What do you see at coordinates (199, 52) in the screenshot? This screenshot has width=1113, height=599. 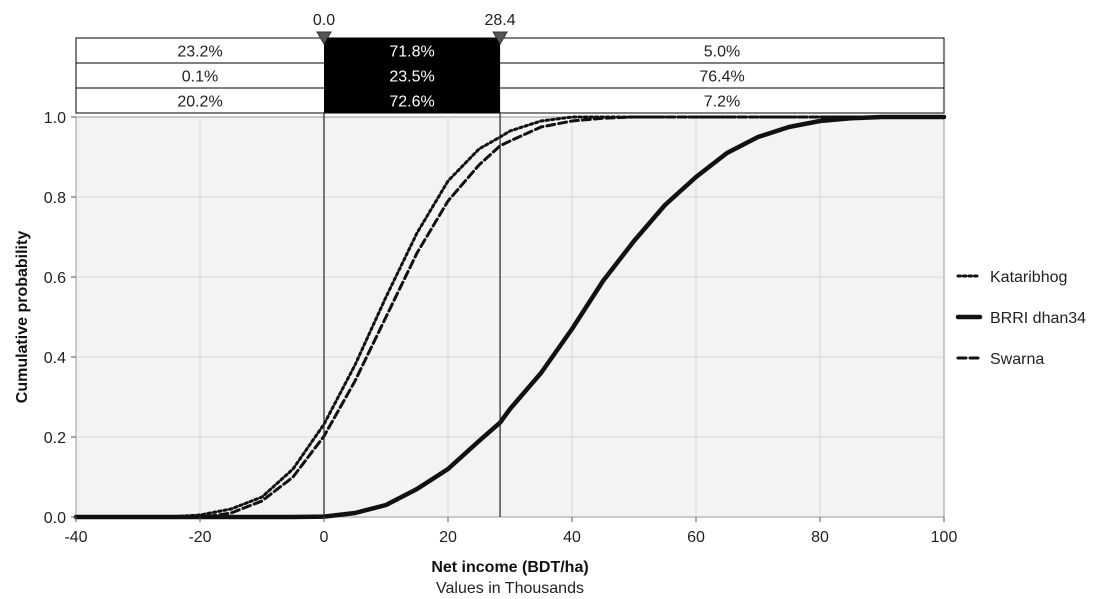 I see `band-left-pct: 23.2%` at bounding box center [199, 52].